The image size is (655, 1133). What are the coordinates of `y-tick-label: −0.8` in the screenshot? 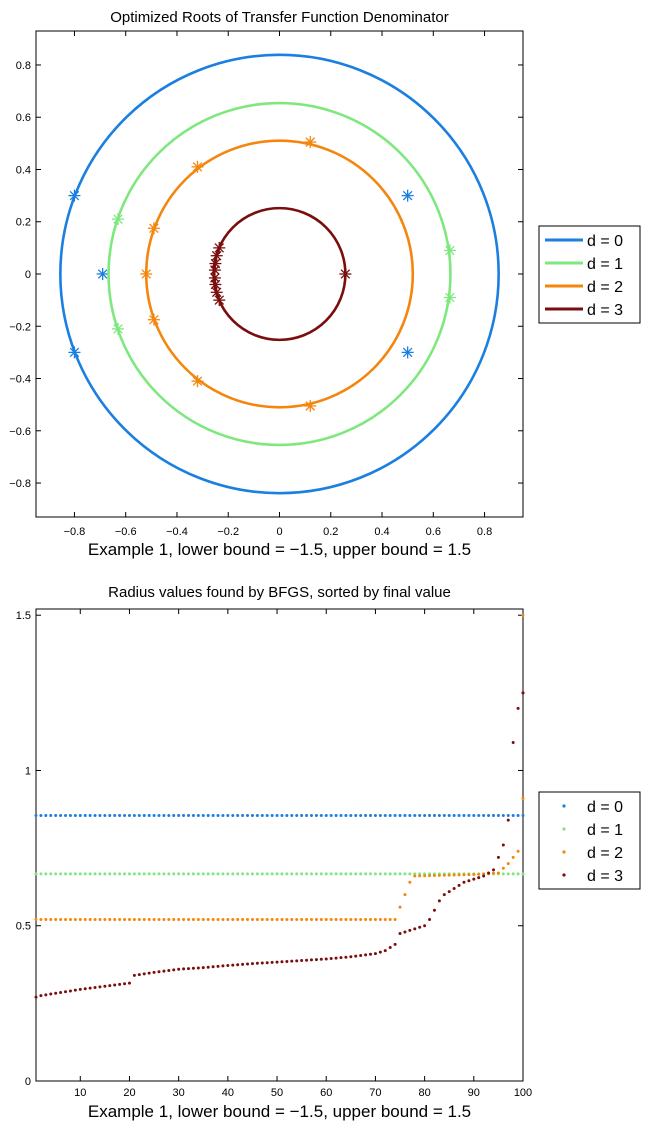 It's located at (20, 484).